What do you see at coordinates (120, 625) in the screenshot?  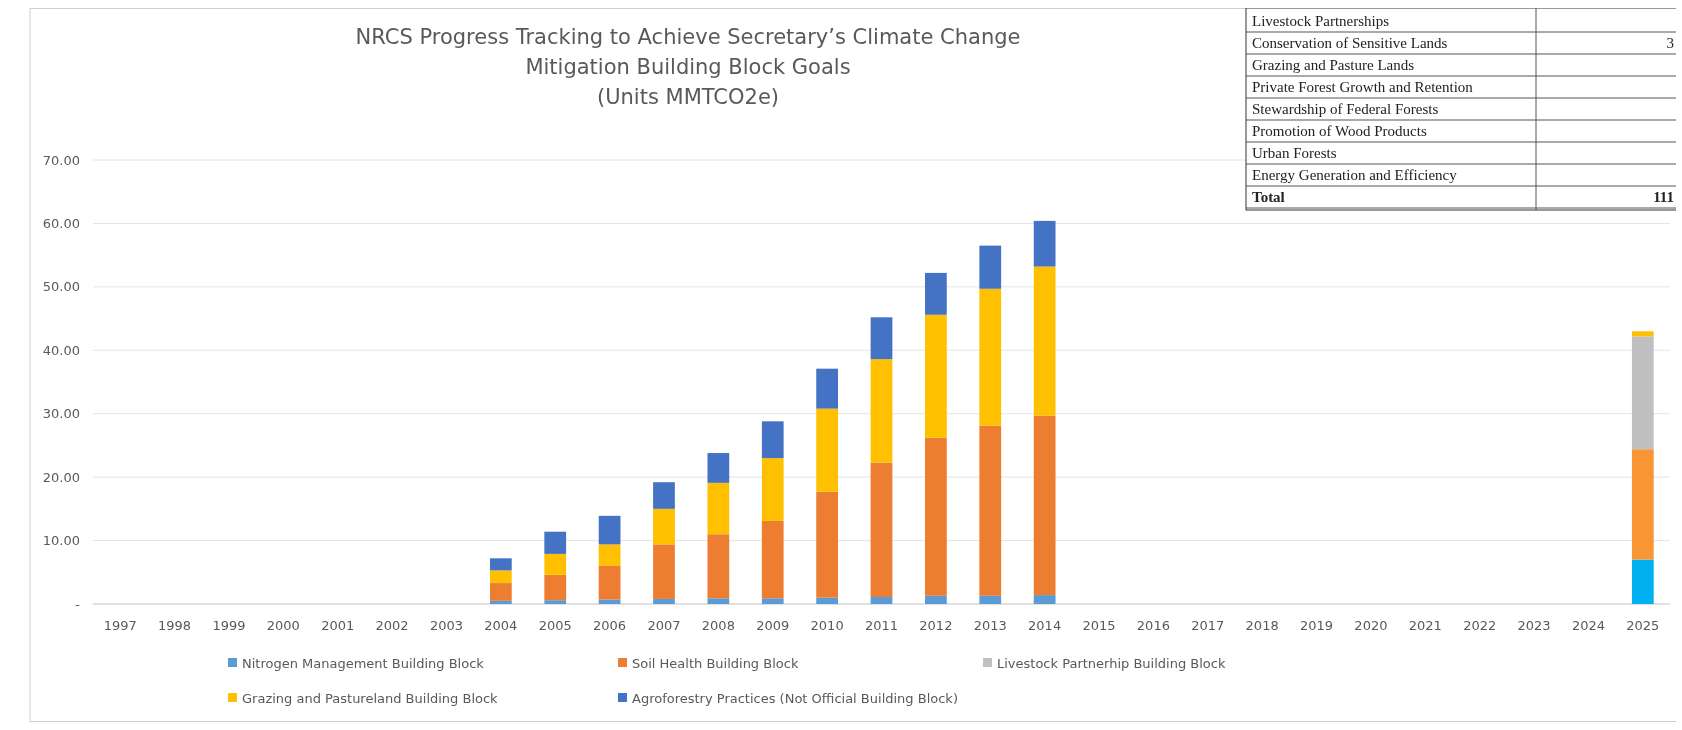 I see `x-tick-label: 1997` at bounding box center [120, 625].